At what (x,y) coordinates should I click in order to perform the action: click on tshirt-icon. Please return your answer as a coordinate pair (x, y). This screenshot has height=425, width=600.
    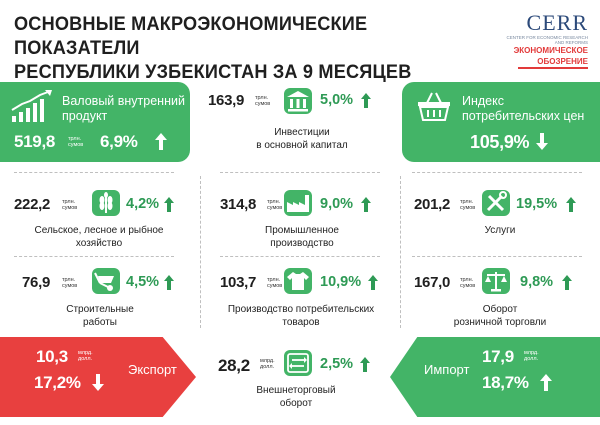
    Looking at the image, I should click on (298, 281).